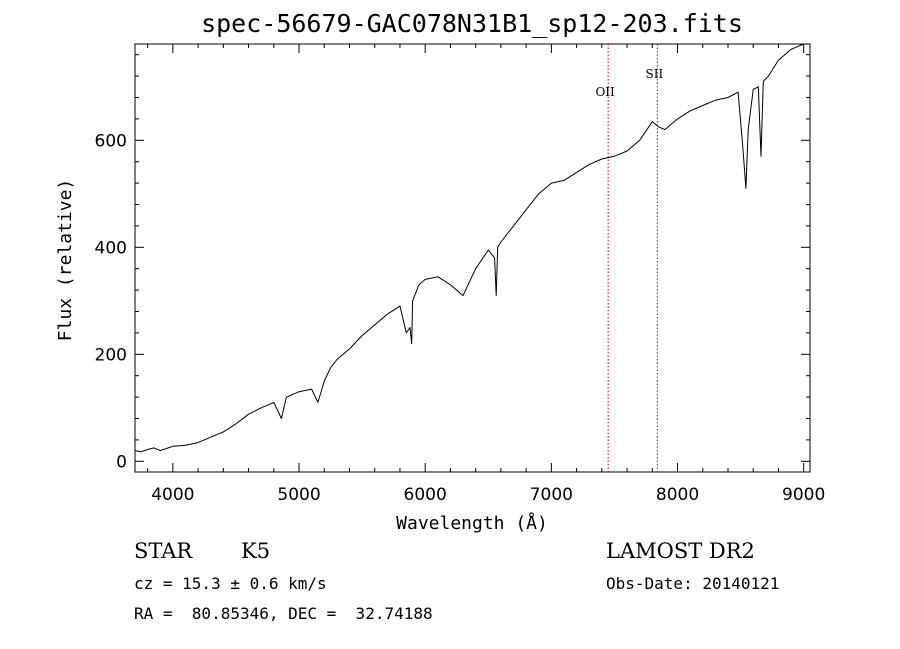 The width and height of the screenshot is (900, 649). Describe the element at coordinates (551, 495) in the screenshot. I see `x-tick-label: 7000` at that location.